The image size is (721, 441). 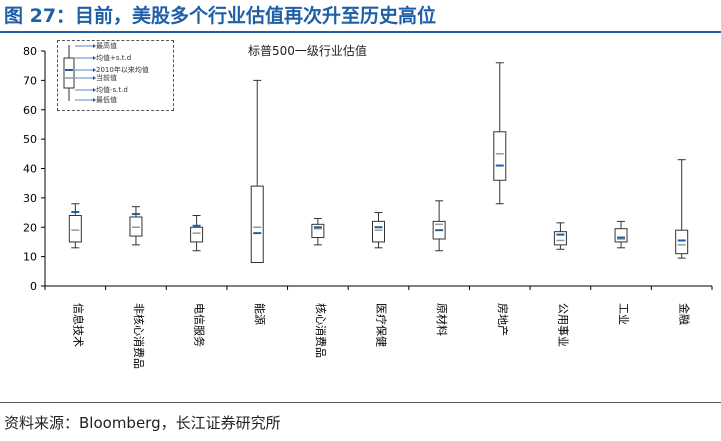 What do you see at coordinates (69, 73) in the screenshot?
I see `legend-box-glyph` at bounding box center [69, 73].